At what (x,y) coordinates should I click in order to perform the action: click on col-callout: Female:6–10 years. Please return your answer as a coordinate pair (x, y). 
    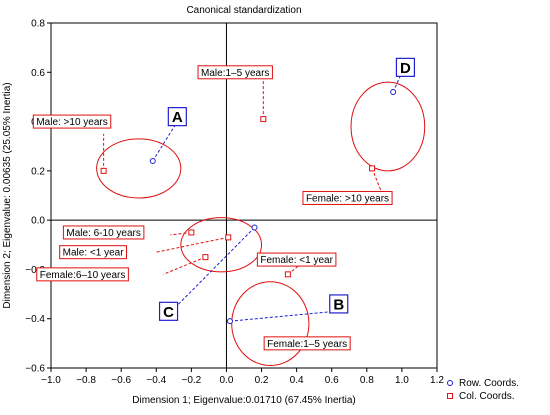
    Looking at the image, I should click on (82, 274).